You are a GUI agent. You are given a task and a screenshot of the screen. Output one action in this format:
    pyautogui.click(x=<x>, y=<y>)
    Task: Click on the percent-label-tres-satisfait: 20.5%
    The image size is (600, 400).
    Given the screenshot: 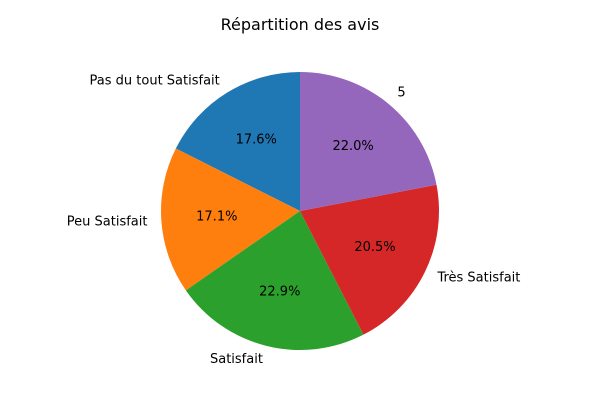 What is the action you would take?
    pyautogui.click(x=374, y=247)
    